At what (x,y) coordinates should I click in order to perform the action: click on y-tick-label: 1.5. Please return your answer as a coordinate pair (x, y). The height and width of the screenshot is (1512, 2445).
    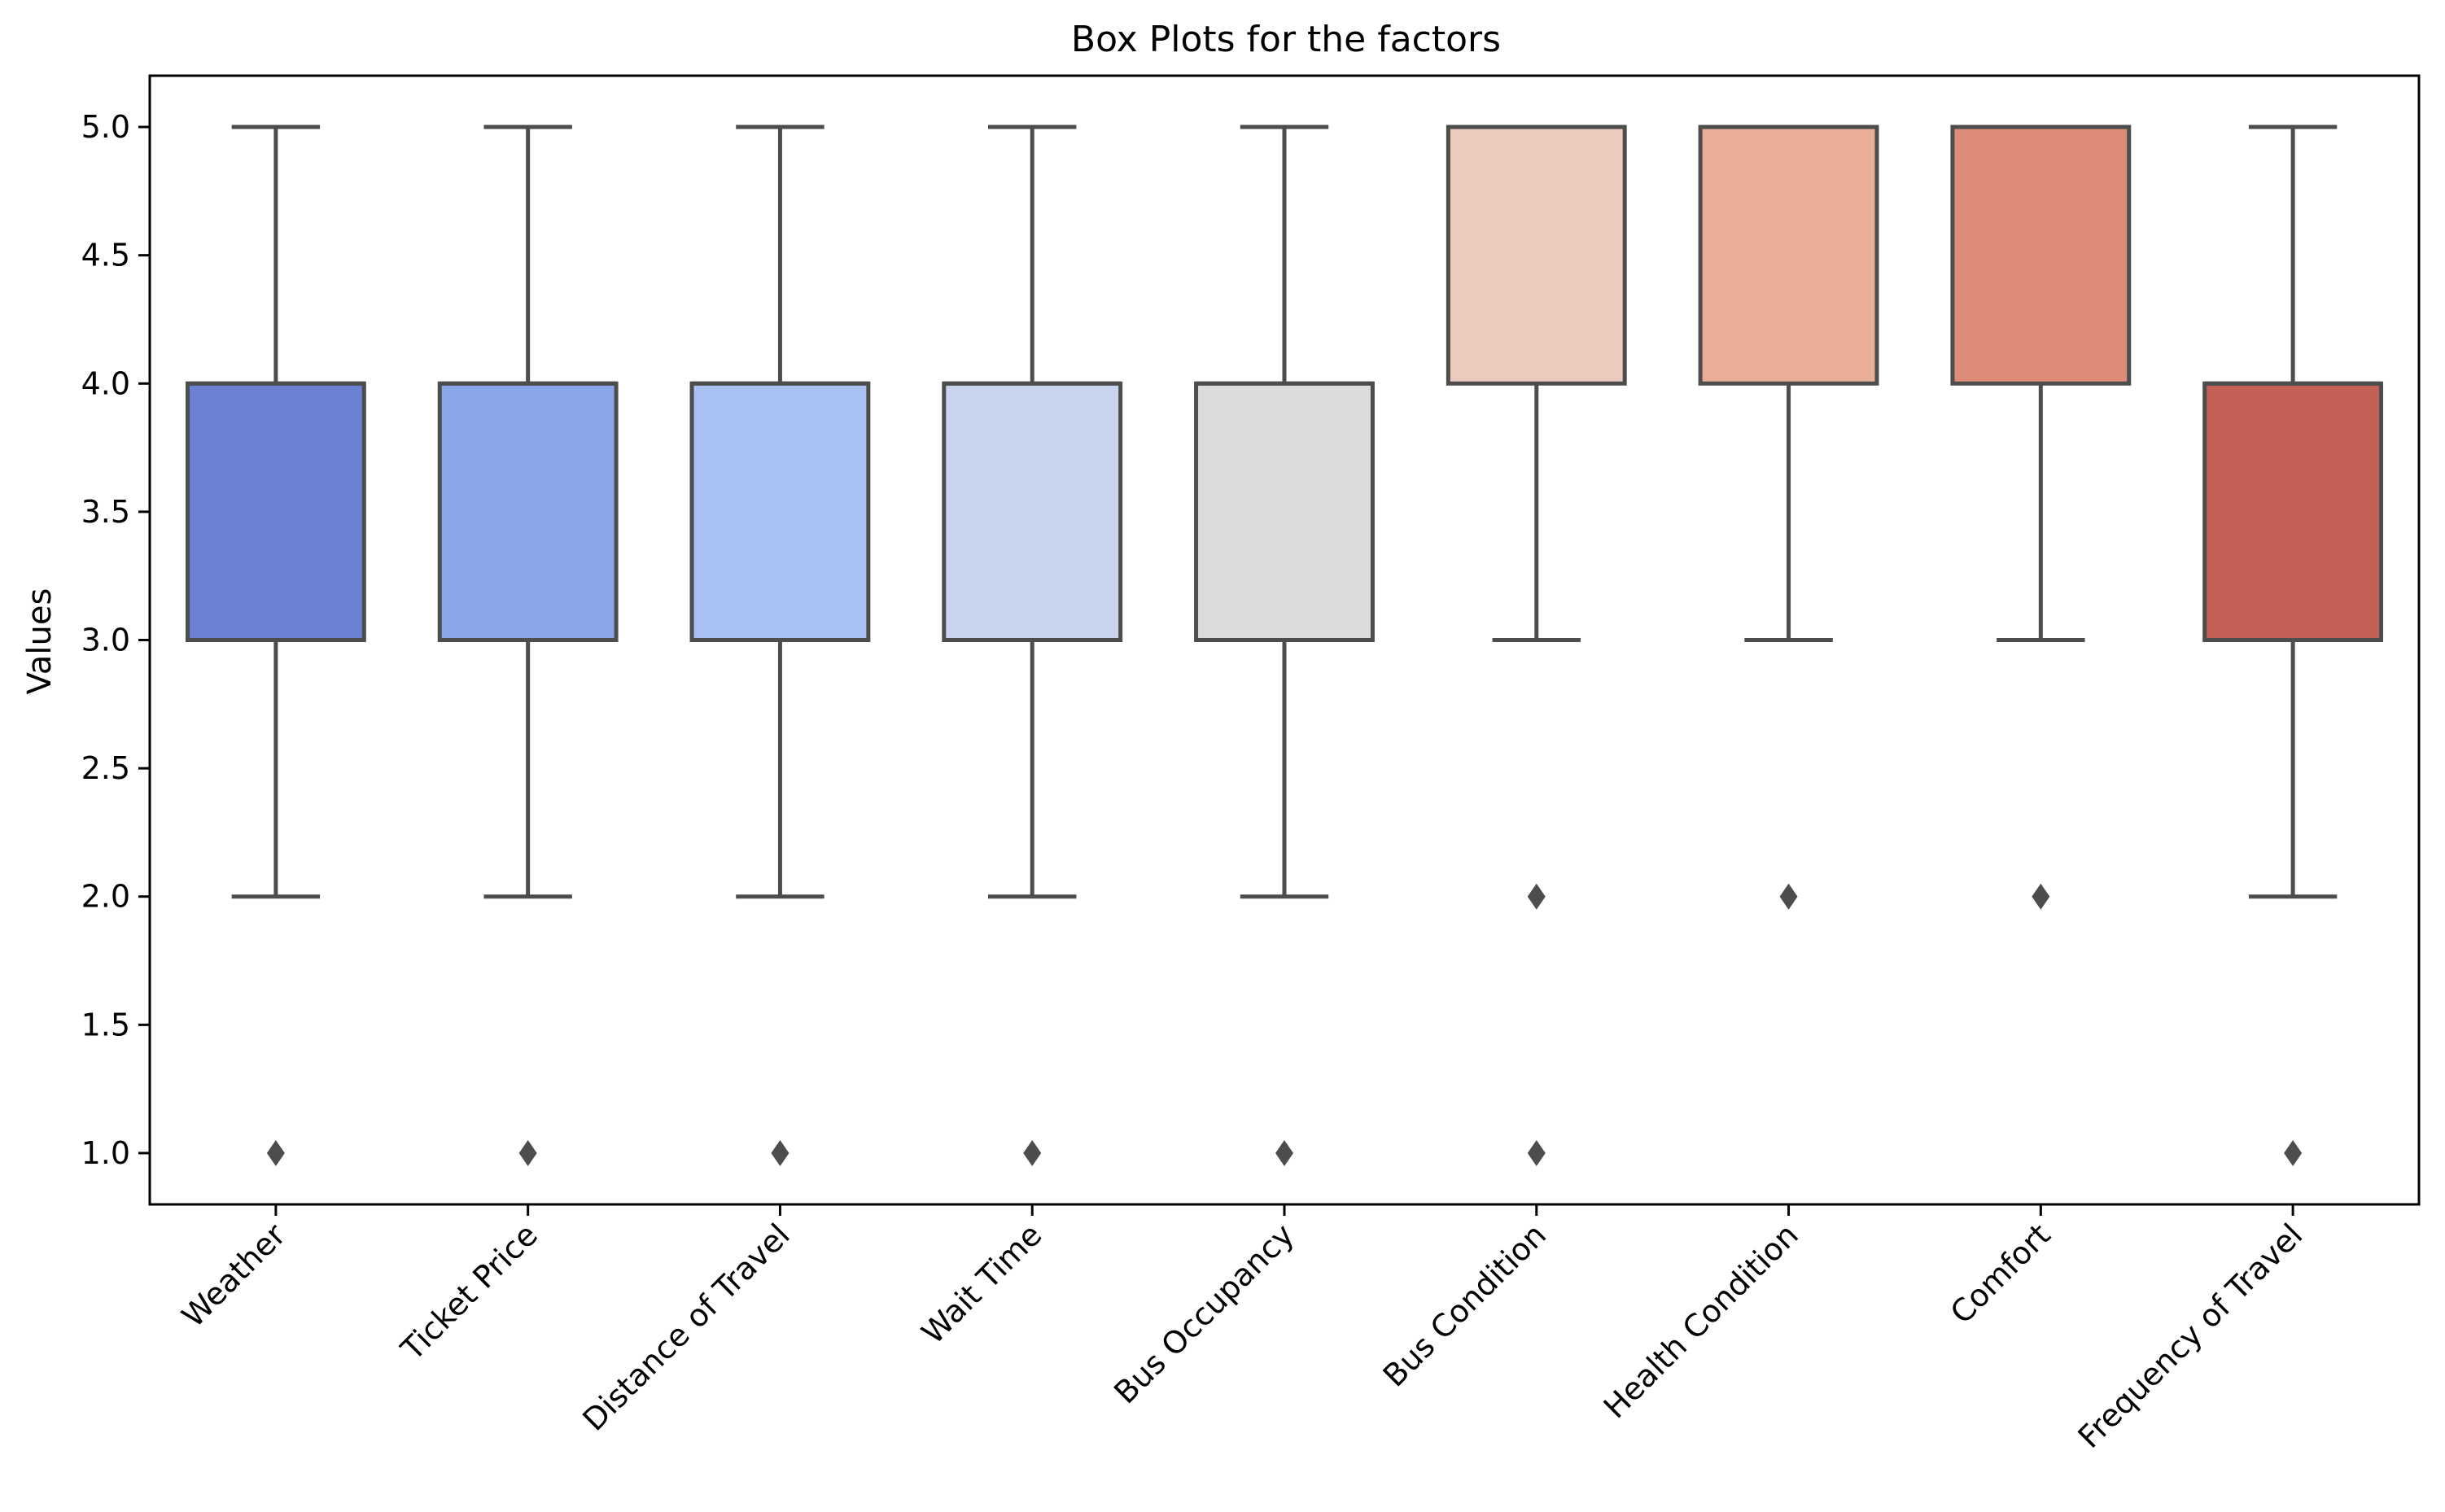
    Looking at the image, I should click on (105, 1024).